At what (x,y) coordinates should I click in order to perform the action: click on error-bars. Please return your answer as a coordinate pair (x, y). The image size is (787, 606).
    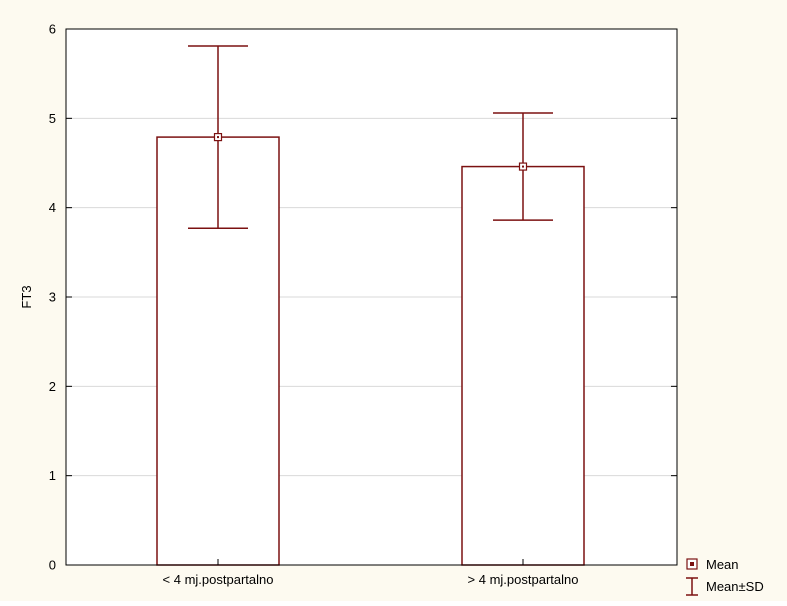
    Looking at the image, I should click on (370, 137).